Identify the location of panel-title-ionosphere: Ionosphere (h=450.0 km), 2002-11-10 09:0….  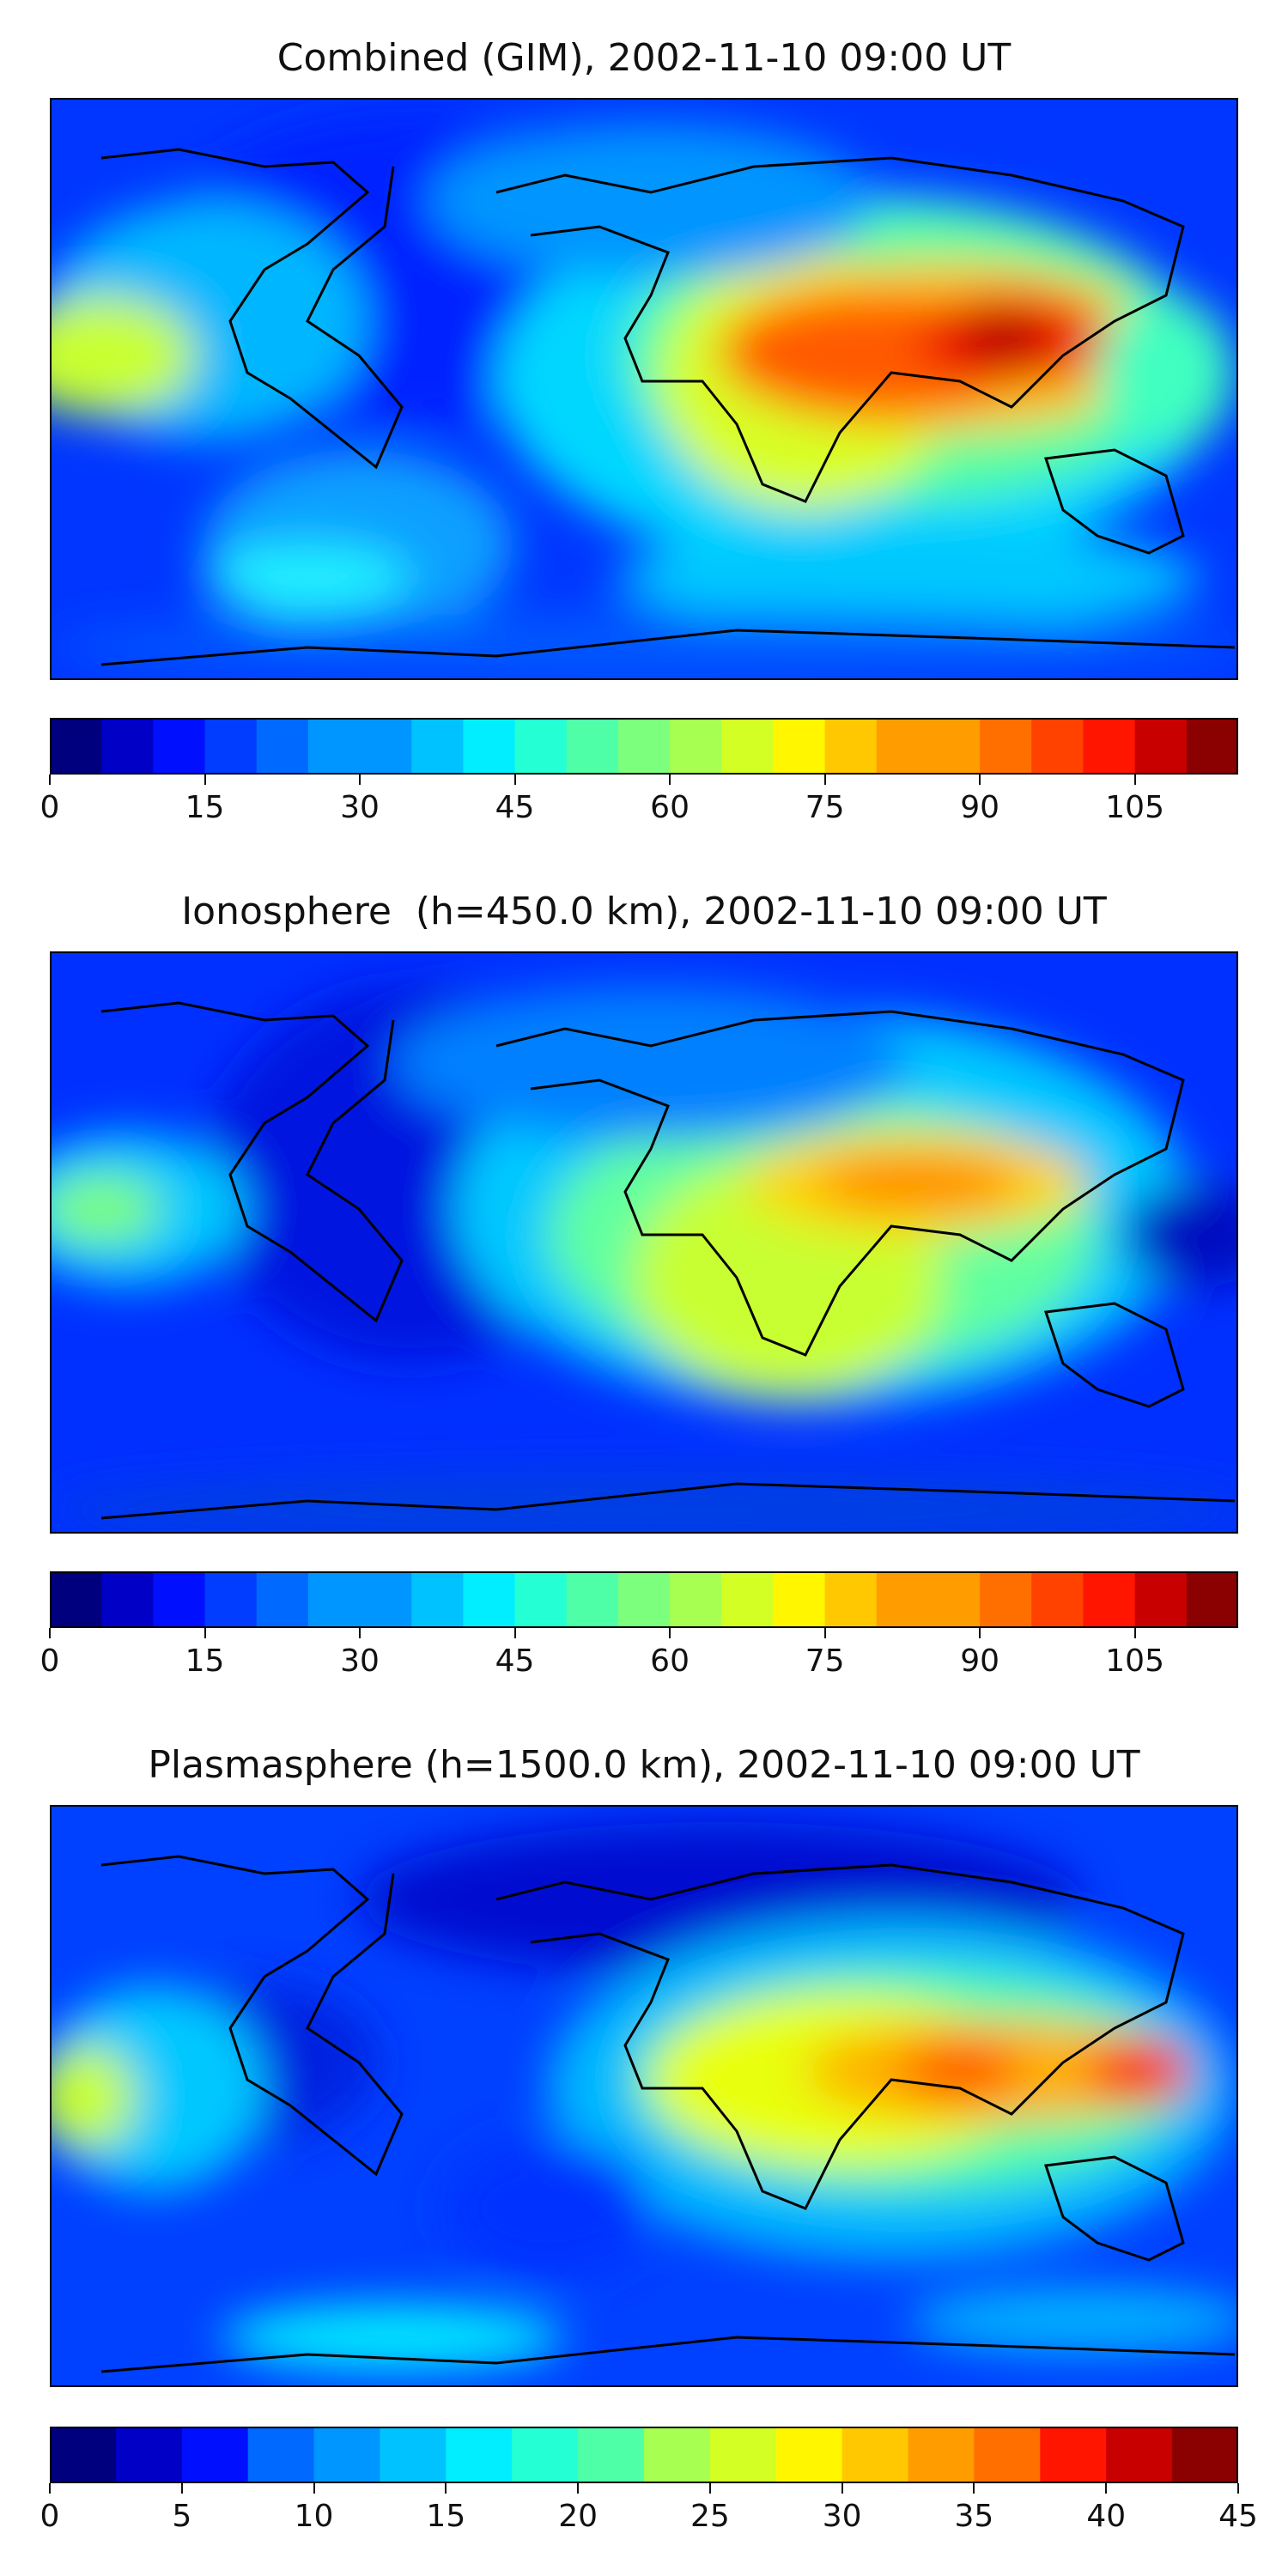
(644, 911).